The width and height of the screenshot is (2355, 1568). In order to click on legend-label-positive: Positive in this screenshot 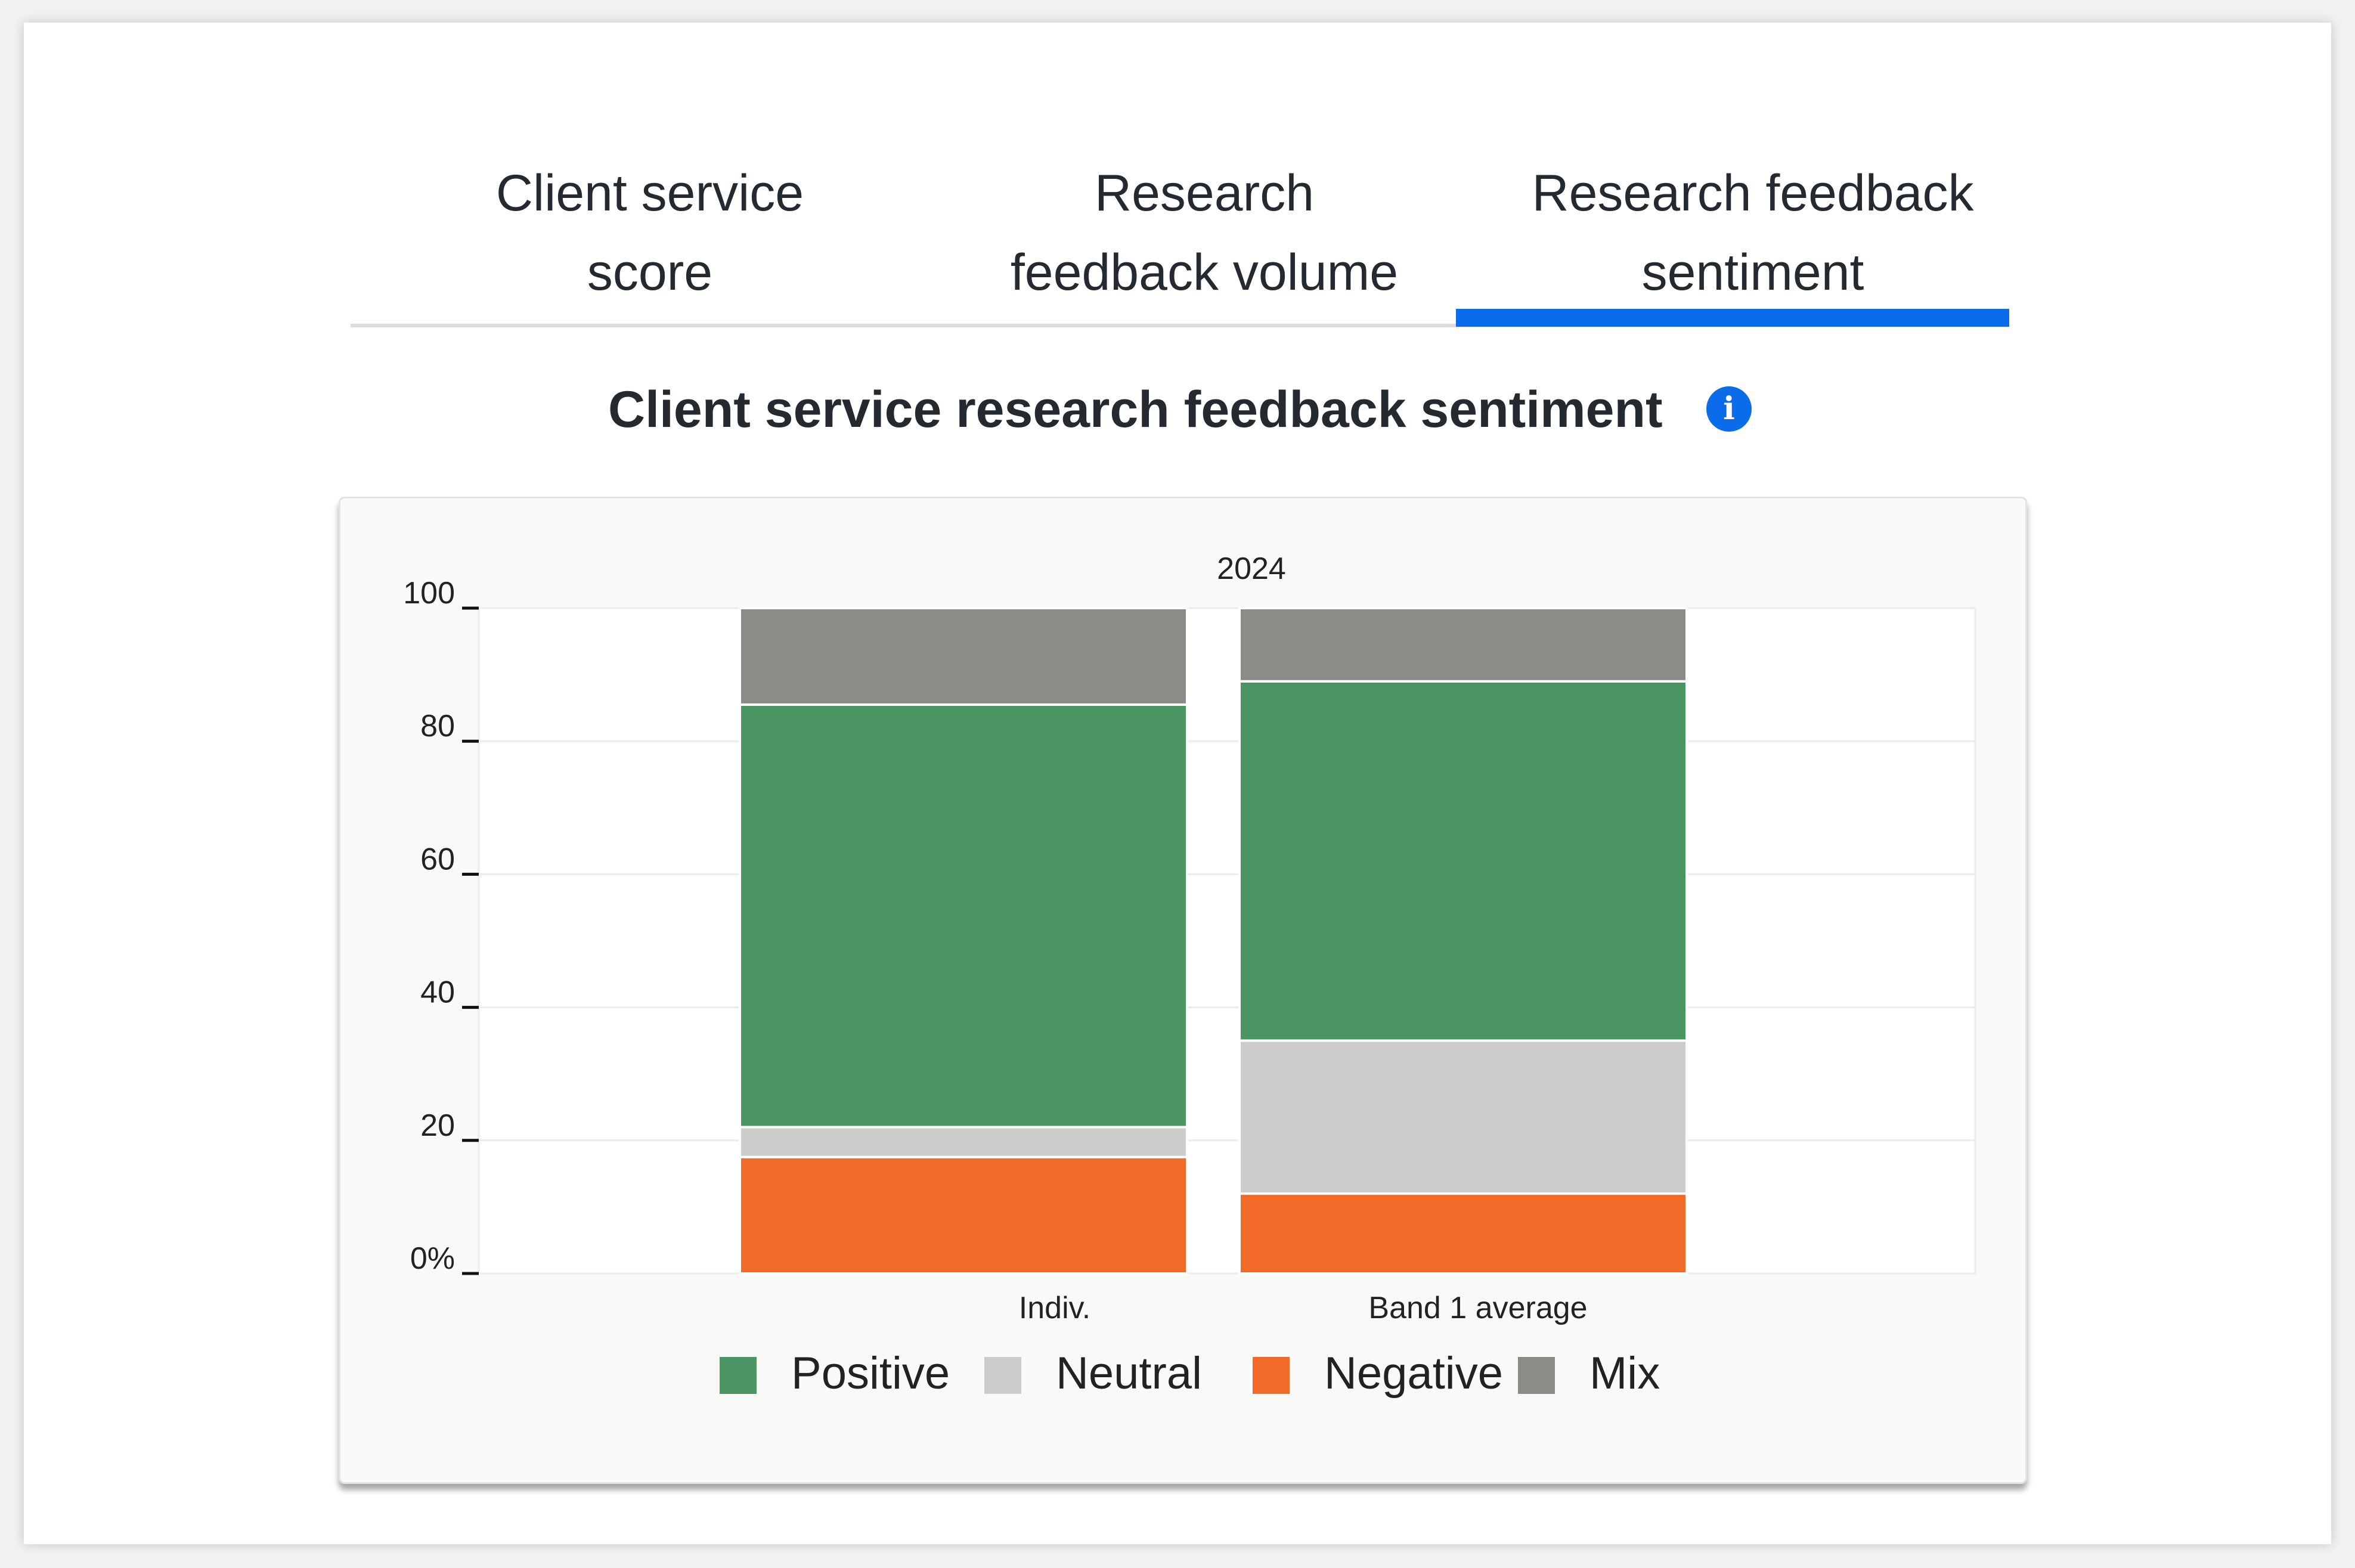, I will do `click(870, 1373)`.